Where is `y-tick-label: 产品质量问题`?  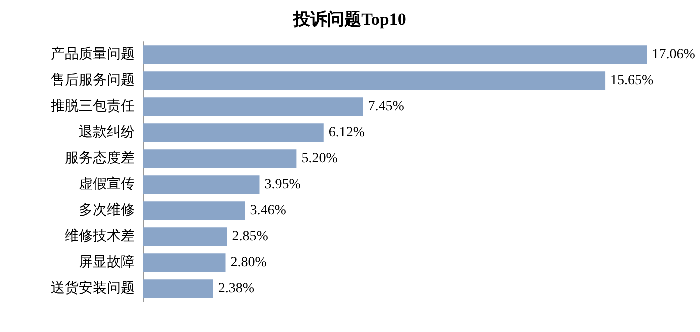
y-tick-label: 产品质量问题 is located at coordinates (93, 54).